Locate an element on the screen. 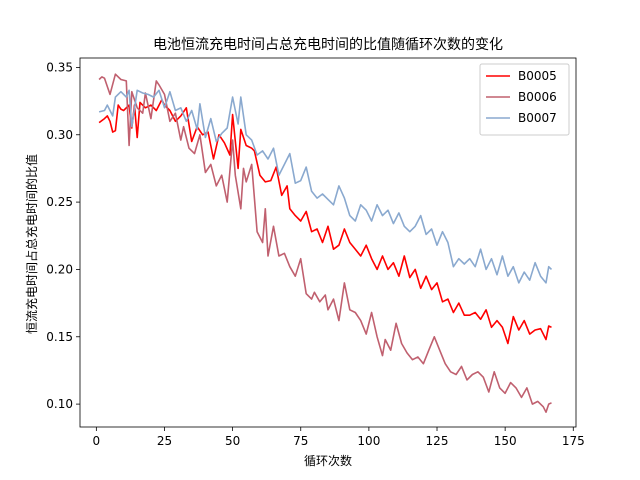 The height and width of the screenshot is (480, 640). chart-title: 电池恒流充电时间占总充电时间的比值随循环次数的变化 is located at coordinates (328, 45).